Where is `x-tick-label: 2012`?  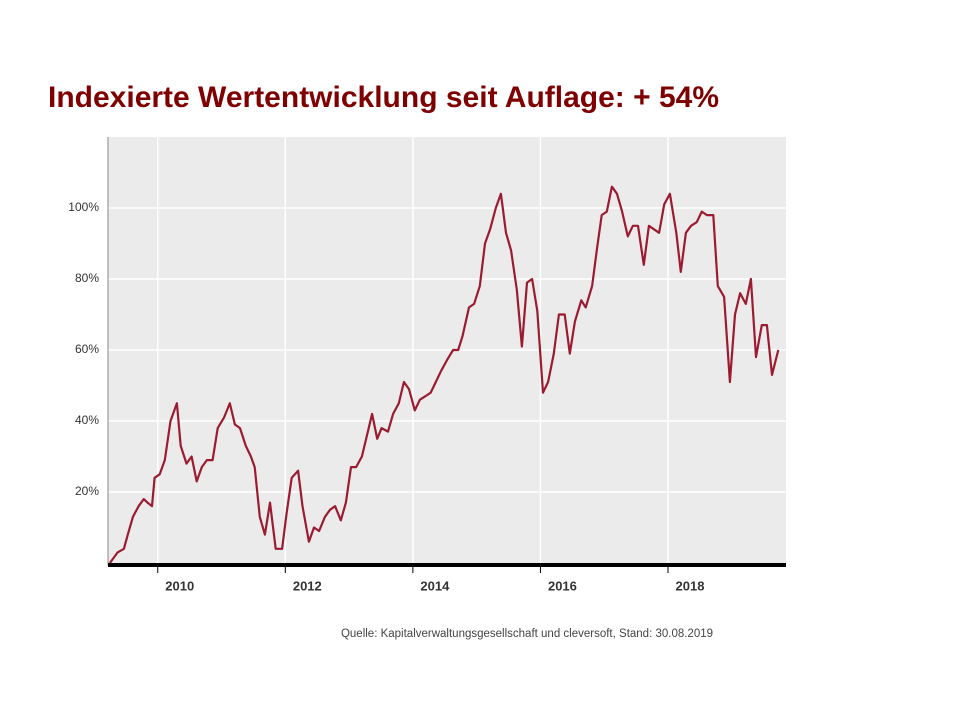
x-tick-label: 2012 is located at coordinates (307, 585).